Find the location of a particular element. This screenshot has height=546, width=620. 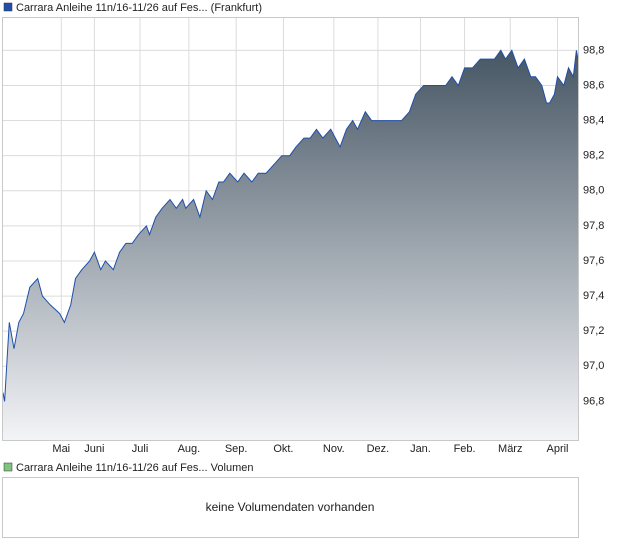

y-tick-label: 97,6 is located at coordinates (593, 261).